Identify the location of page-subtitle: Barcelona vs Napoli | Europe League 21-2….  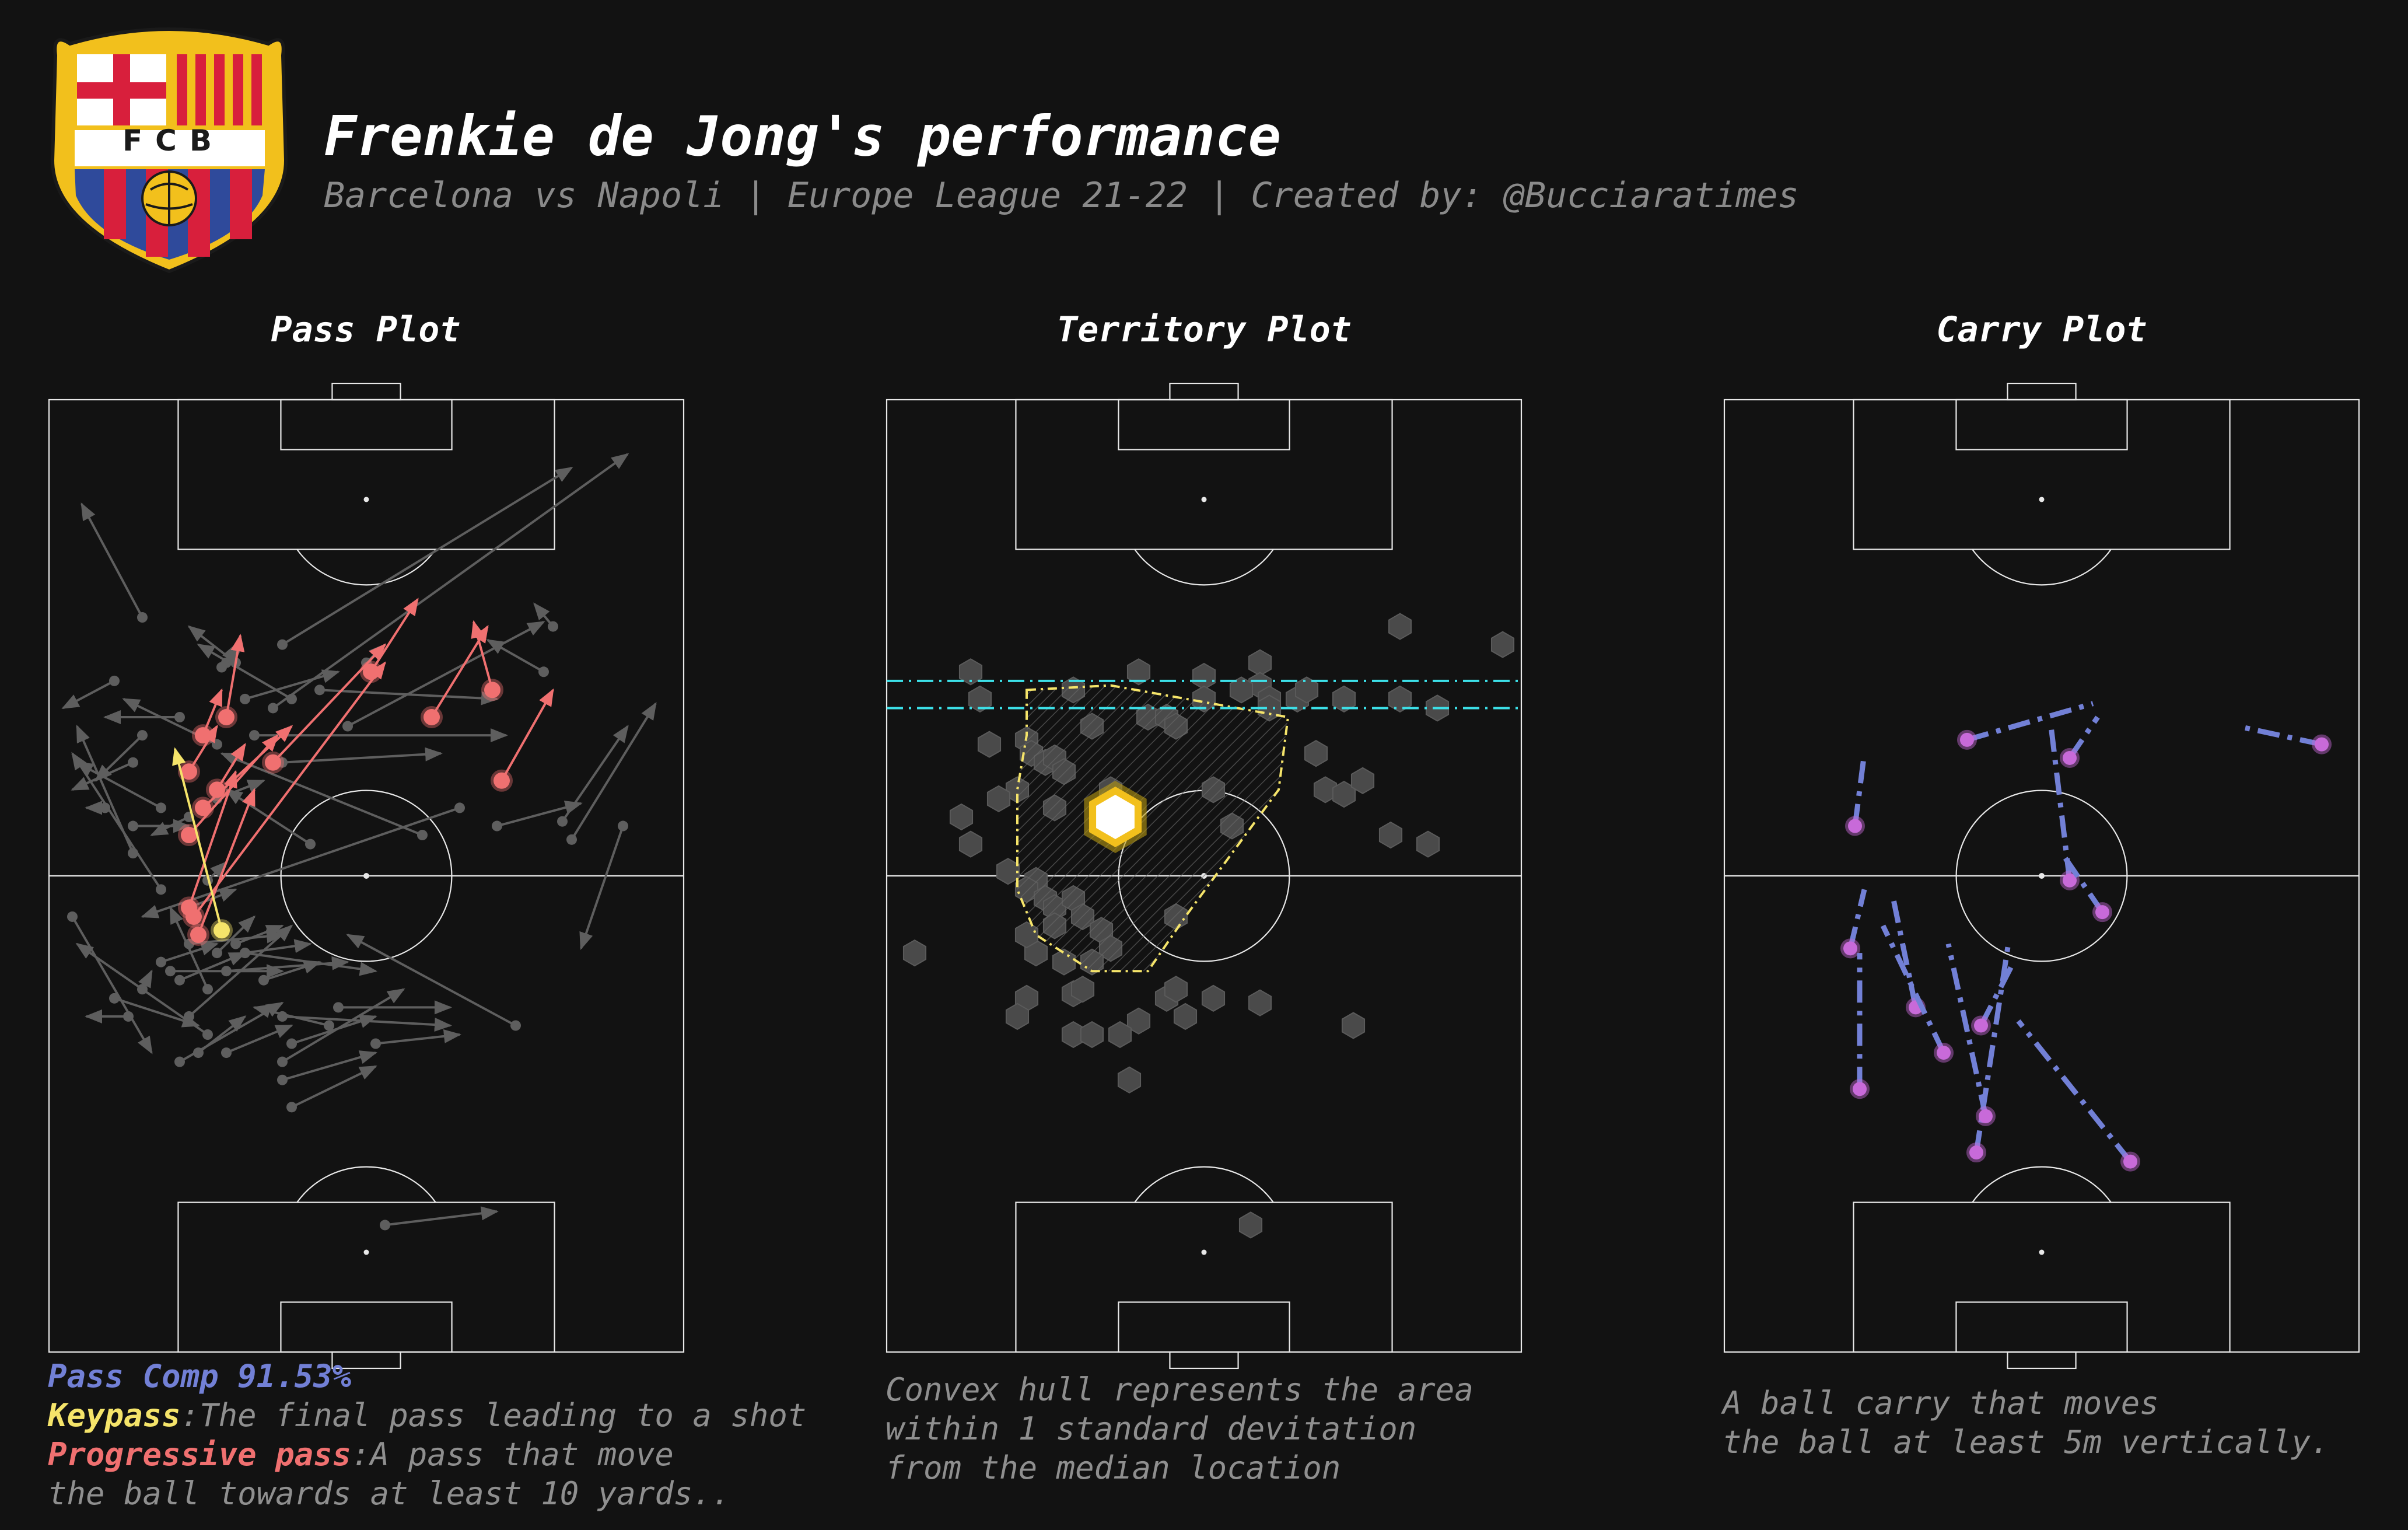
(1061, 195).